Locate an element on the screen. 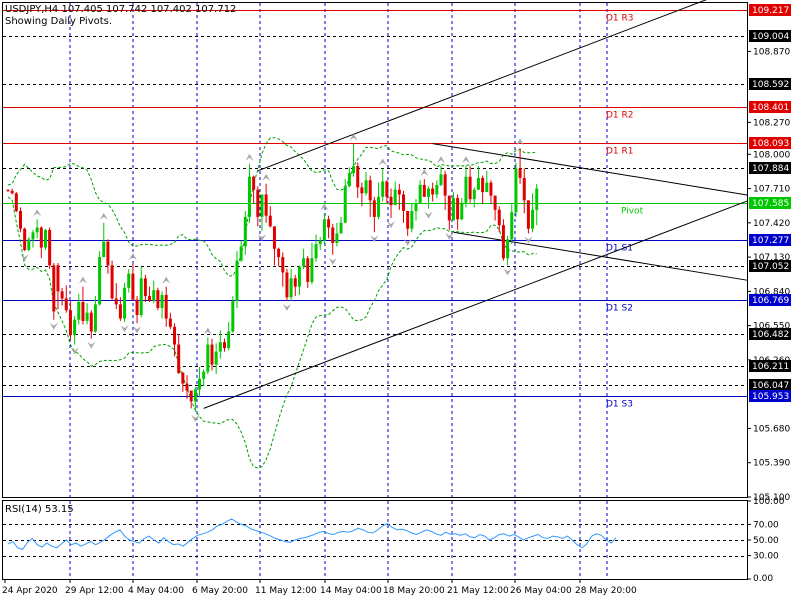 This screenshot has height=604, width=800. price-level-badge-label: 106.482 is located at coordinates (770, 335).